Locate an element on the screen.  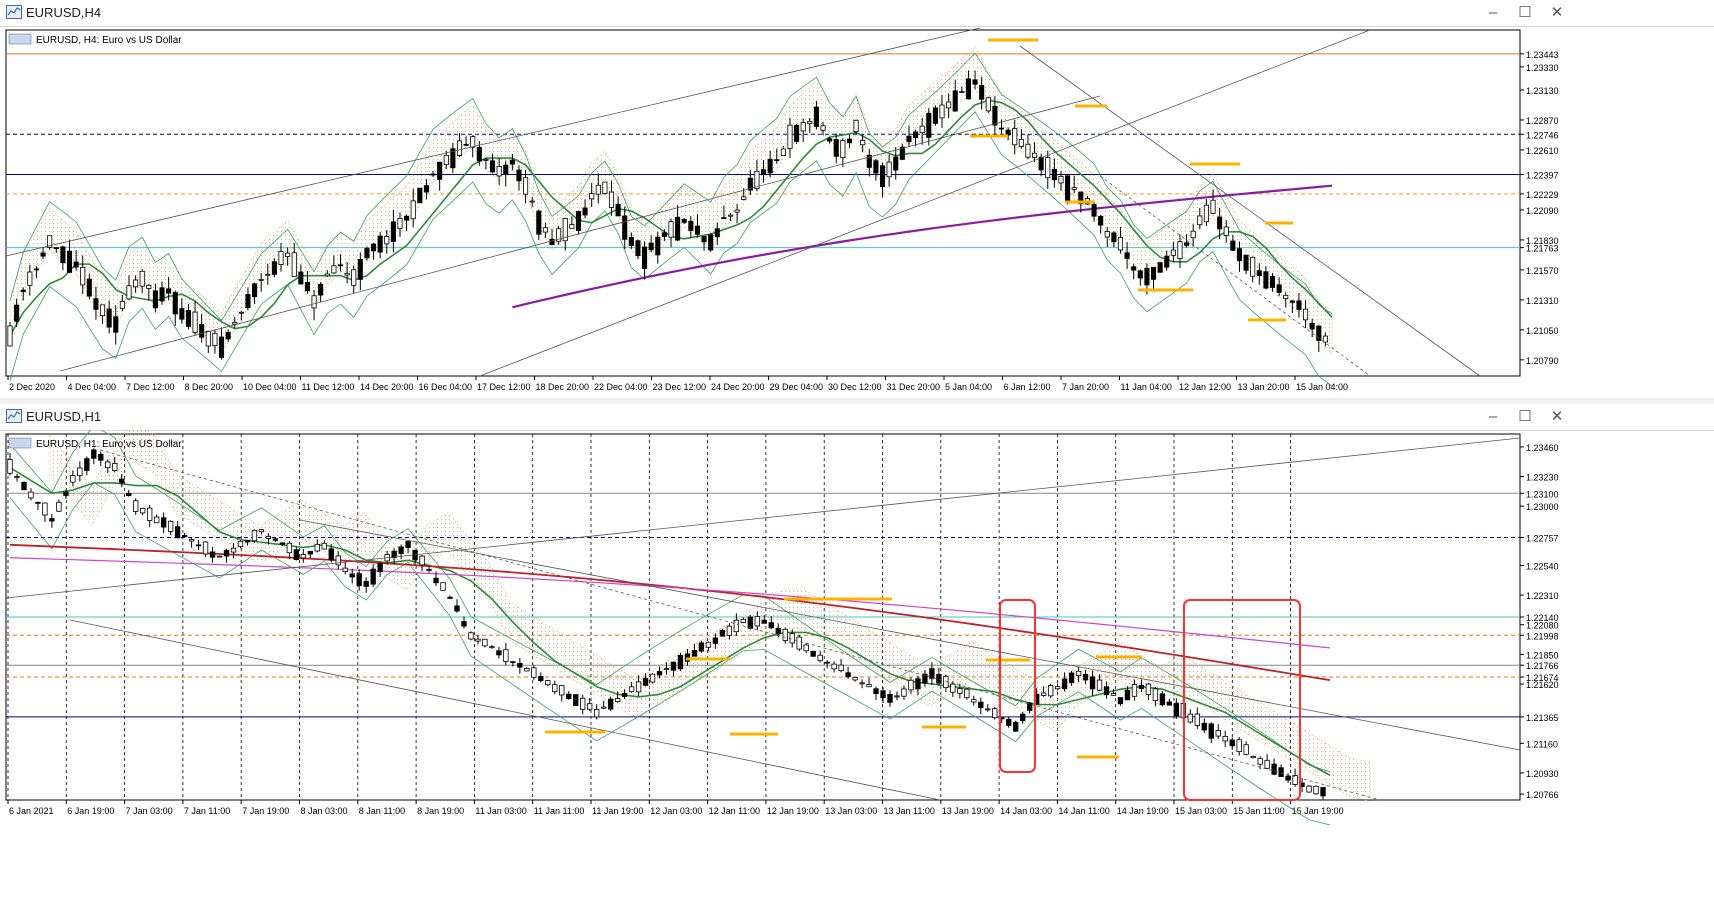
price-label: 1.20930 is located at coordinates (1542, 774).